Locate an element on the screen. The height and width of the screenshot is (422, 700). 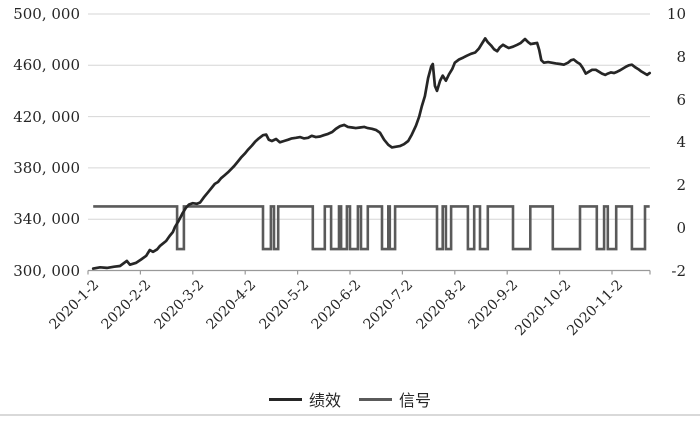
y-right-axis-label: 6 is located at coordinates (681, 99).